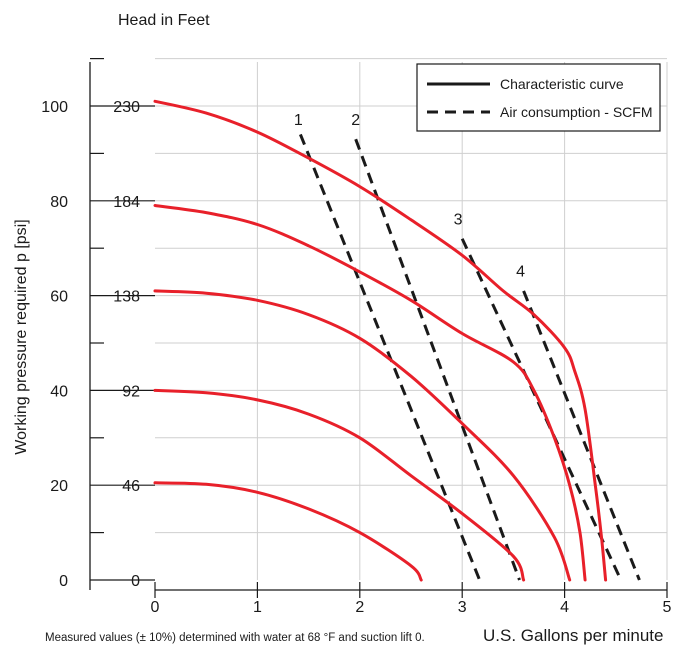 This screenshot has width=676, height=651. Describe the element at coordinates (59, 391) in the screenshot. I see `y-tick-label-psi: 40` at that location.